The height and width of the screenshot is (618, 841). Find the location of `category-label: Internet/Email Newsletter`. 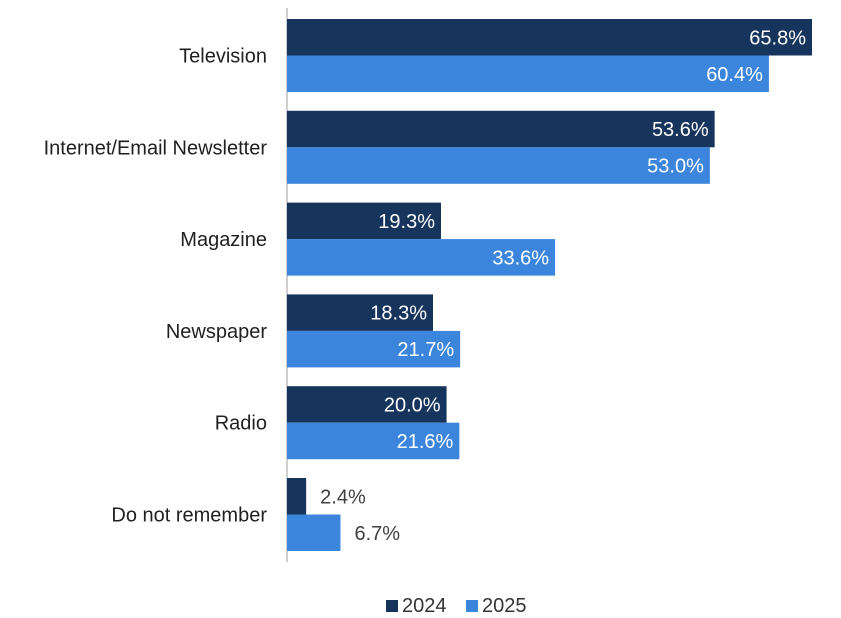

category-label: Internet/Email Newsletter is located at coordinates (156, 148).